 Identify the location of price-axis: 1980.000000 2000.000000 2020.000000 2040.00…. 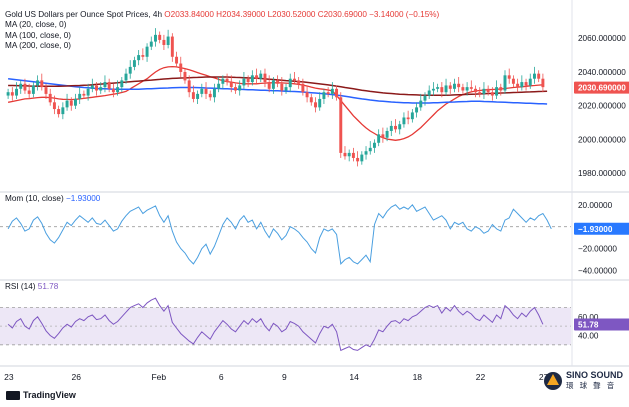
(602, 187).